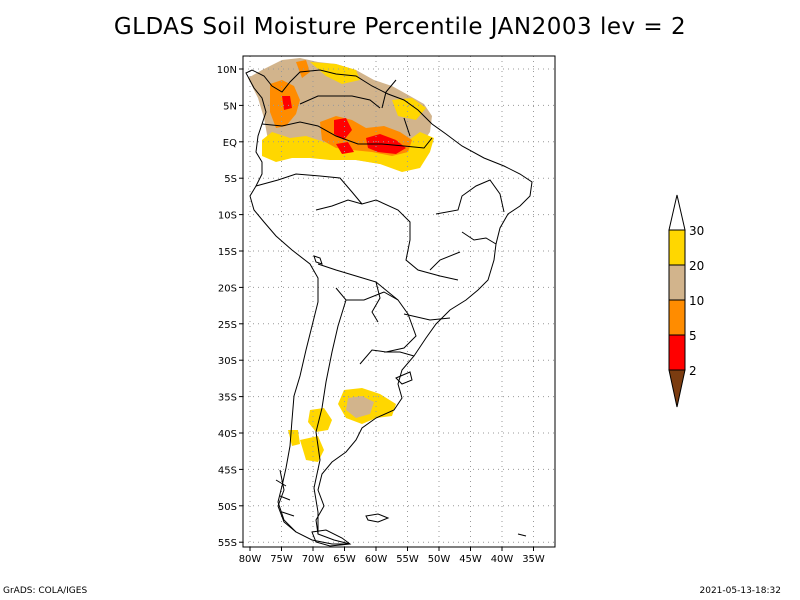 Image resolution: width=800 pixels, height=600 pixels. I want to click on lat-label: 35S, so click(227, 398).